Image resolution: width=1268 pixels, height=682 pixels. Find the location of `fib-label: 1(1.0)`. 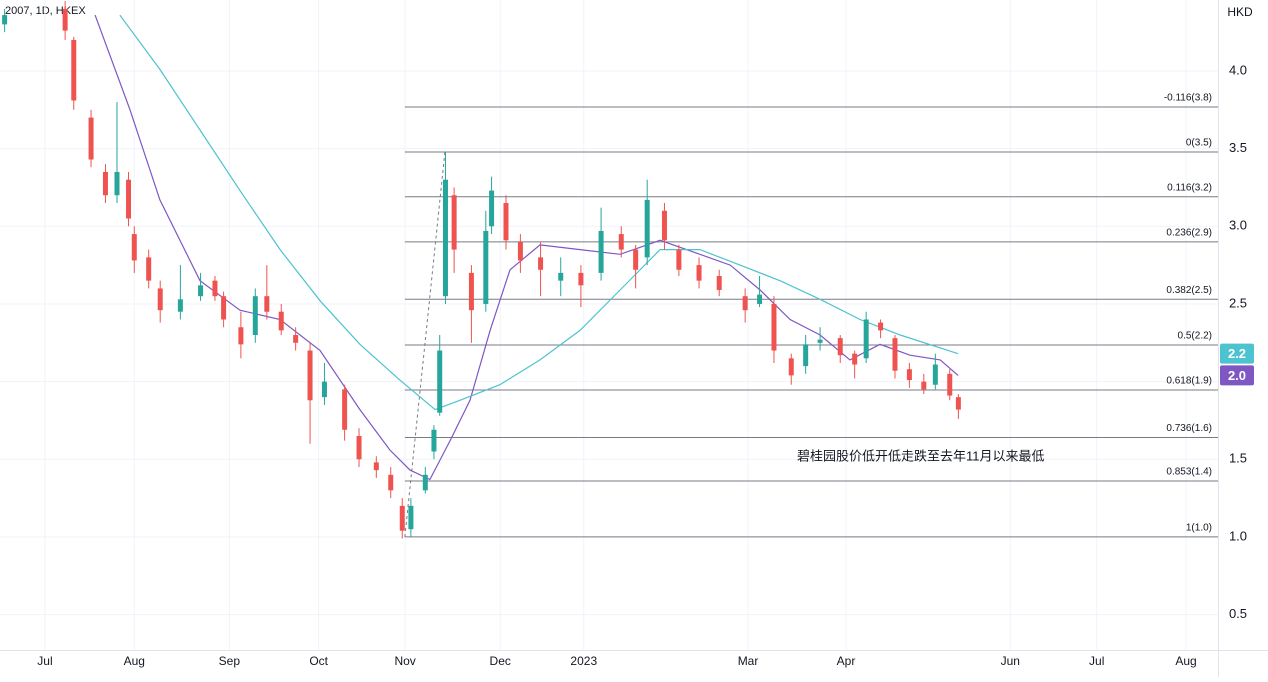

fib-label: 1(1.0) is located at coordinates (1199, 528).